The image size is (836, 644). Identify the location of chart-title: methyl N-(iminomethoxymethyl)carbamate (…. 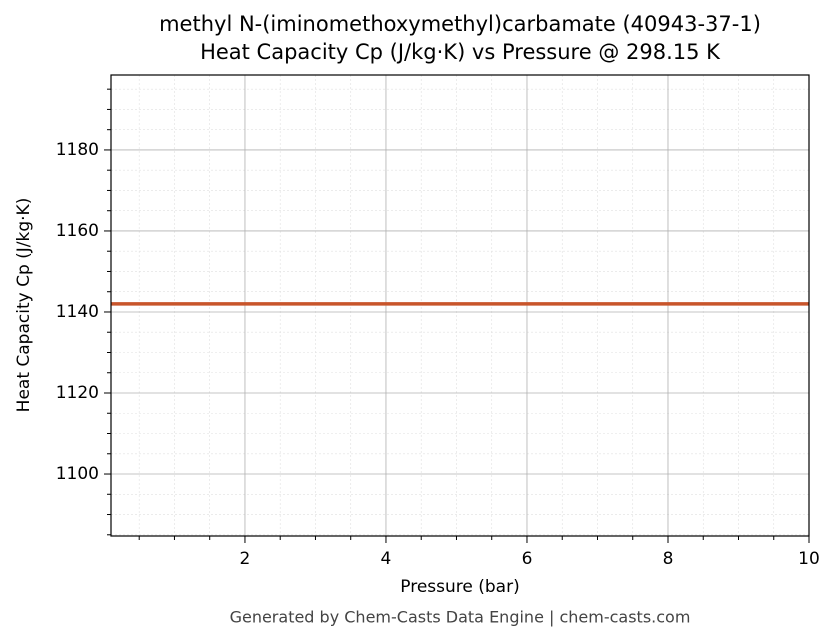
(460, 24).